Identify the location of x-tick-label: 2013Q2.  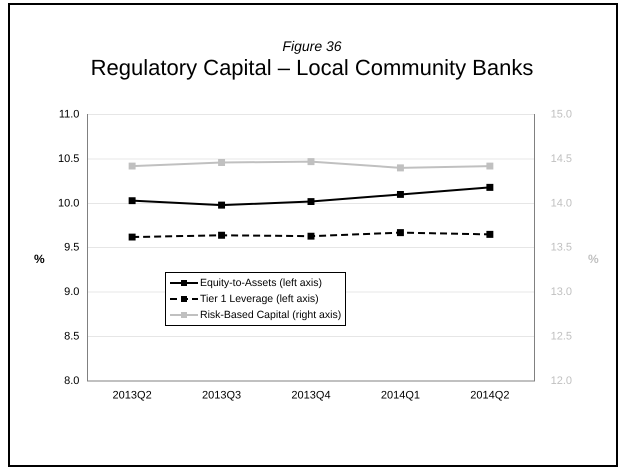
(132, 395).